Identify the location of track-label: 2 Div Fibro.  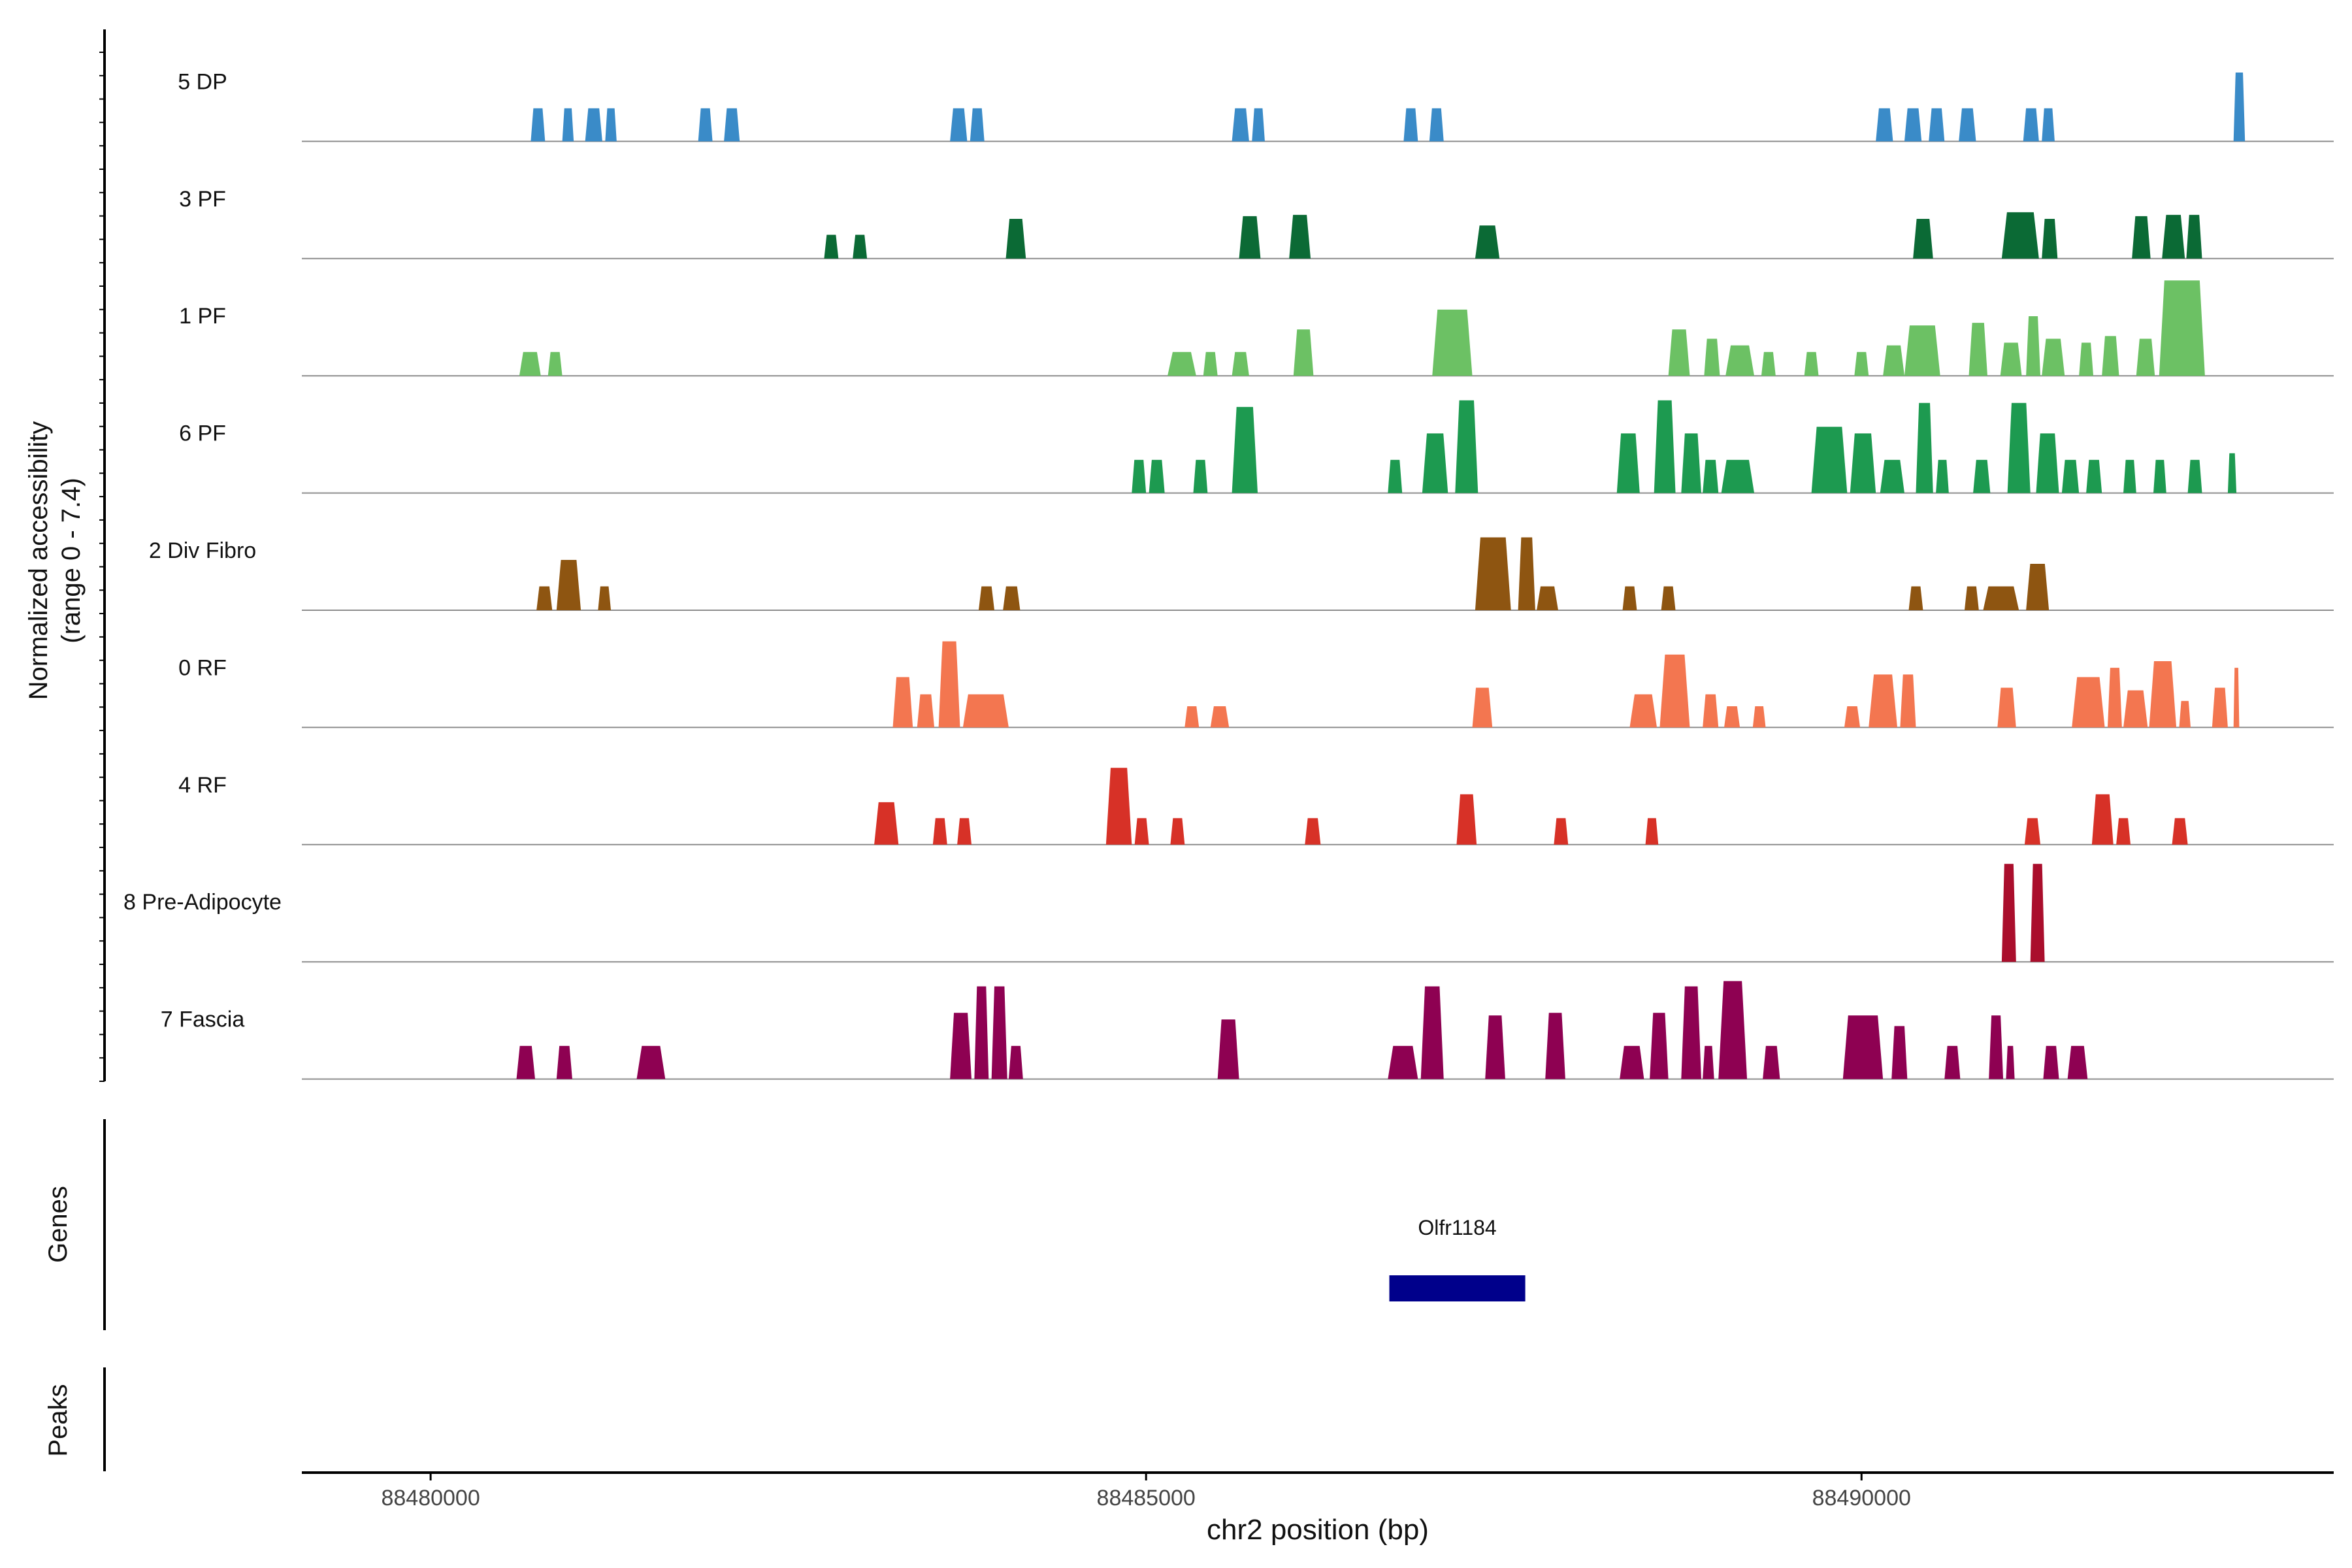
(202, 550).